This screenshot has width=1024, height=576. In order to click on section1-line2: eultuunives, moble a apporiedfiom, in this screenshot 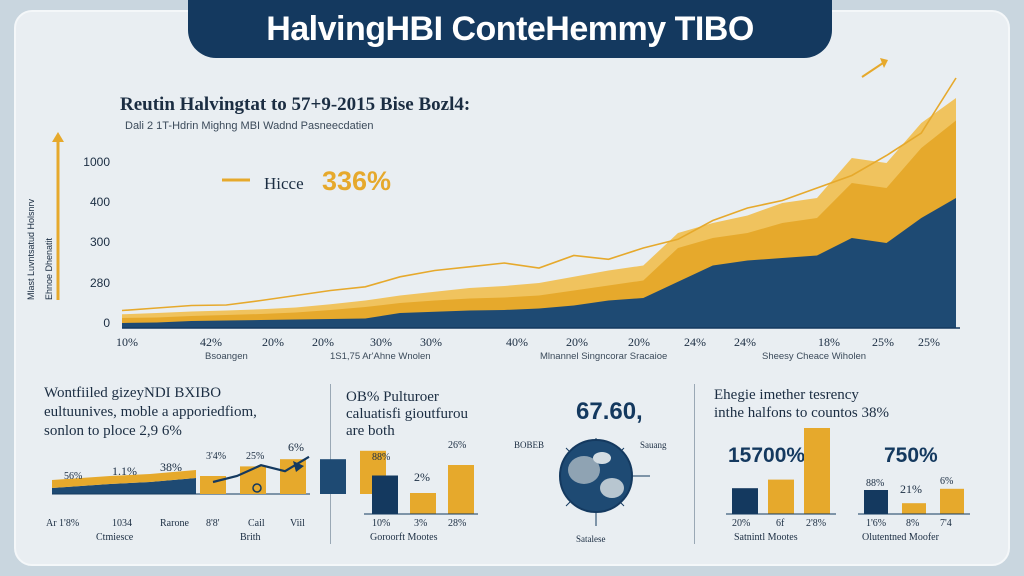, I will do `click(150, 412)`.